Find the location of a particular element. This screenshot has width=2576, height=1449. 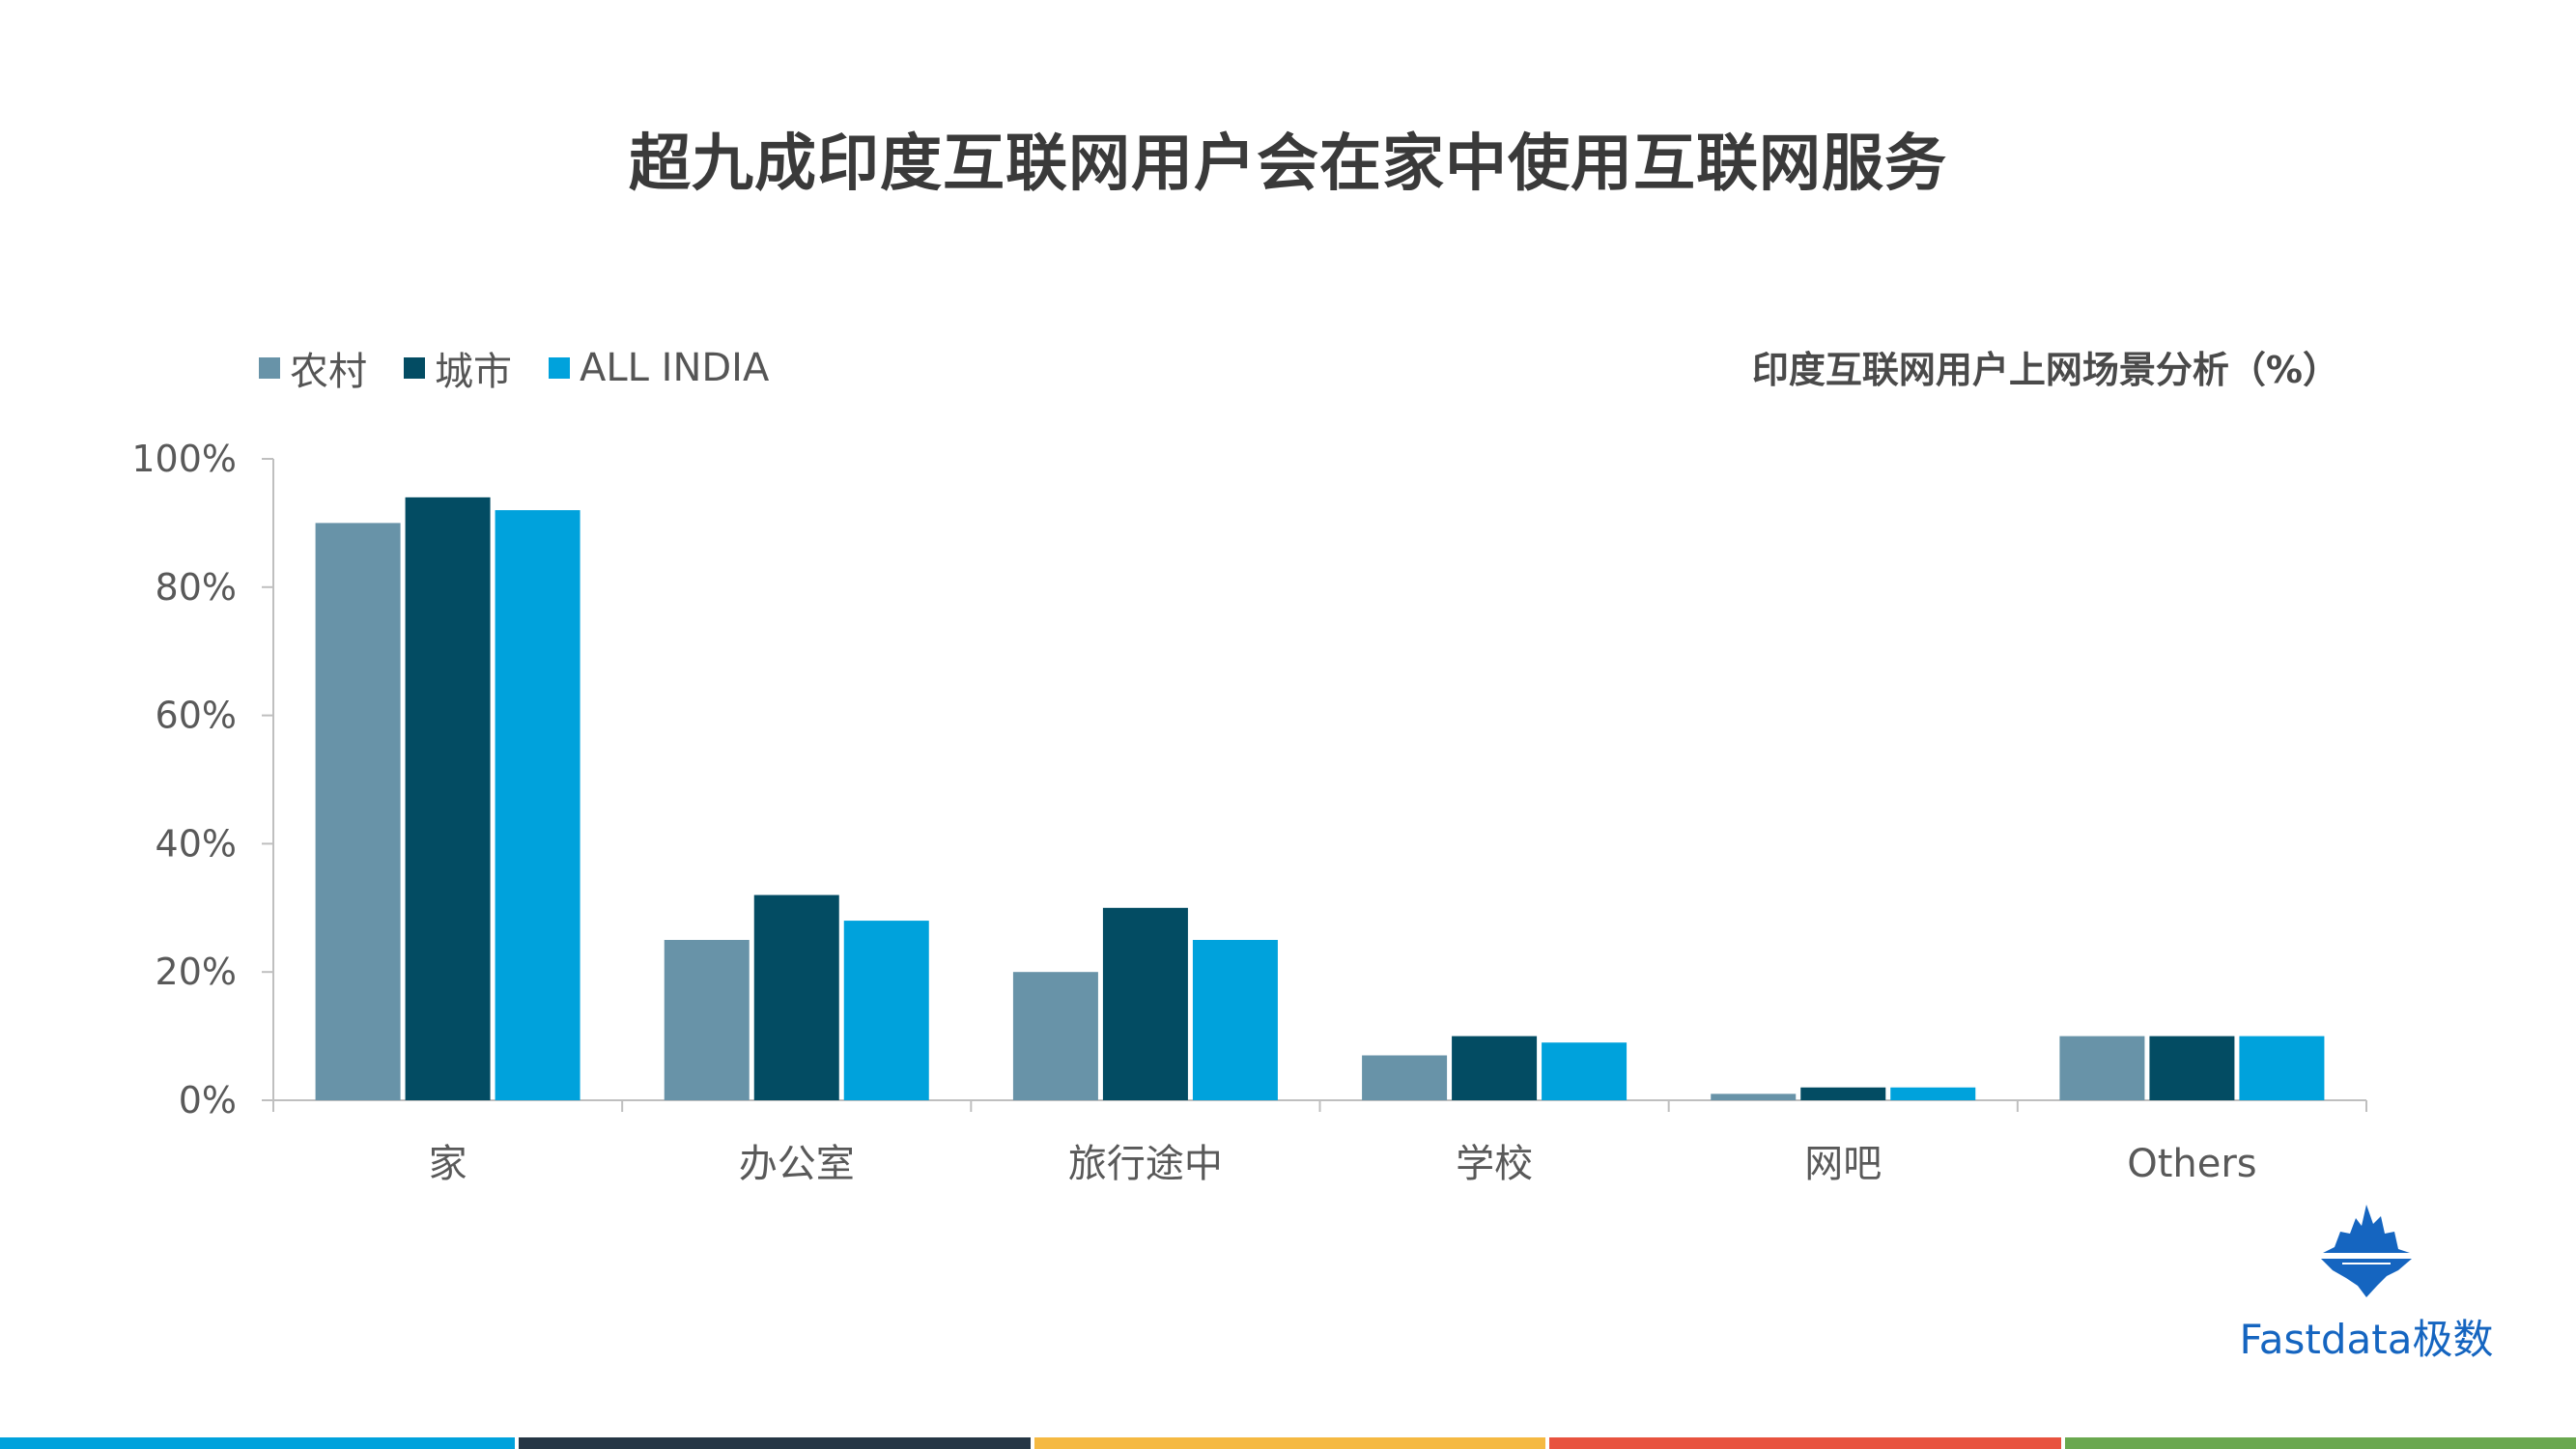

y-tick-label: 0% is located at coordinates (208, 1100).